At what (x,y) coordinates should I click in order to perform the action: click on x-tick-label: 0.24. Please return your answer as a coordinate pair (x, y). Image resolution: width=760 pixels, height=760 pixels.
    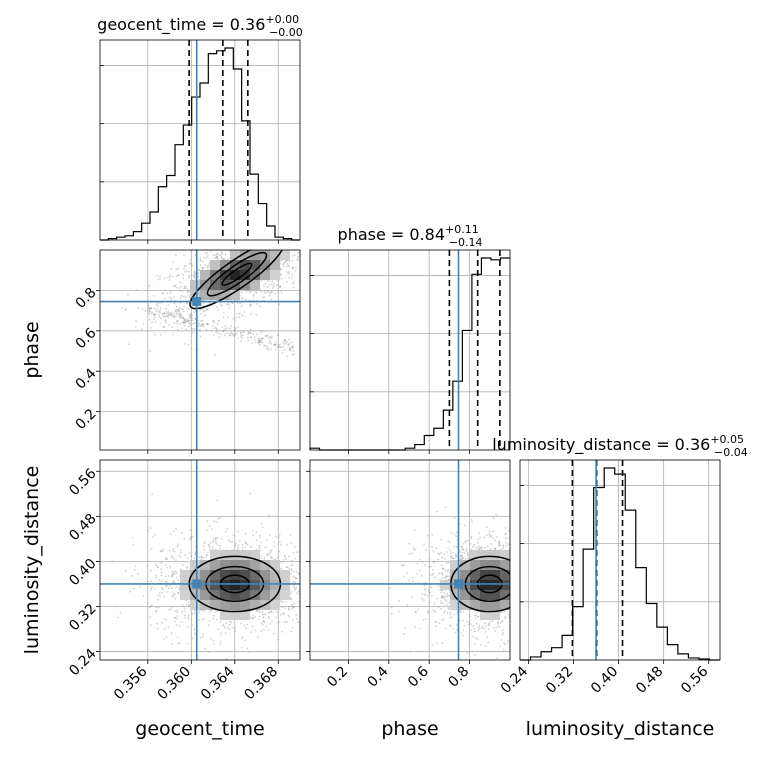
    Looking at the image, I should click on (514, 679).